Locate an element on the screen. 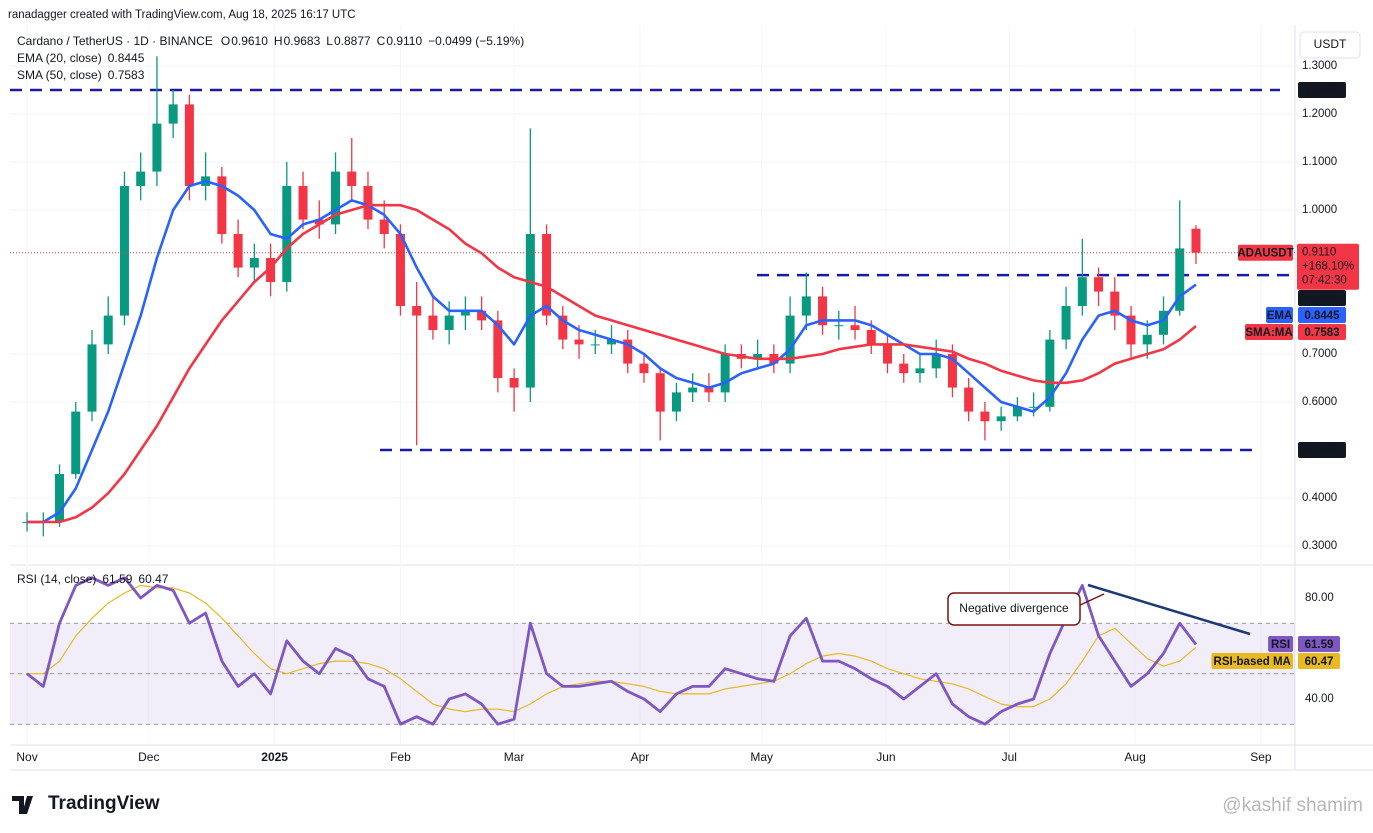 The height and width of the screenshot is (833, 1373). legend-change: −0.0499 (−5.19%) is located at coordinates (476, 41).